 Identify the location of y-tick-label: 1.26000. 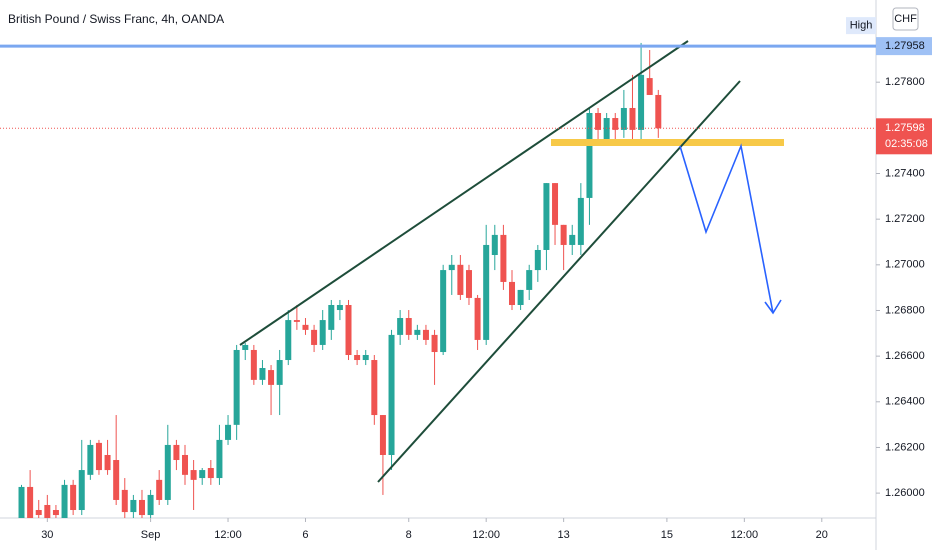
(905, 493).